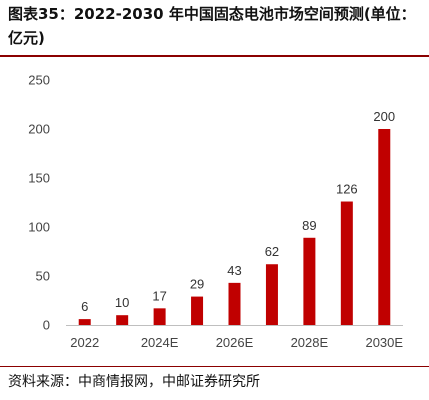 The width and height of the screenshot is (429, 400). Describe the element at coordinates (84, 322) in the screenshot. I see `bar-2022` at that location.